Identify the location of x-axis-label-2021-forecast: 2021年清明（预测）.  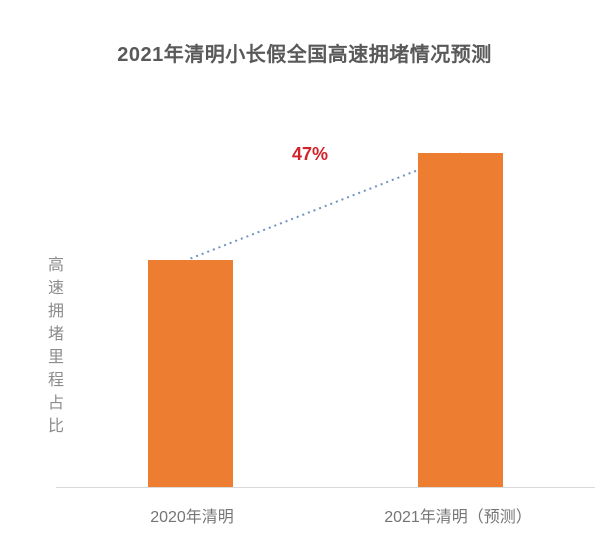
(458, 517).